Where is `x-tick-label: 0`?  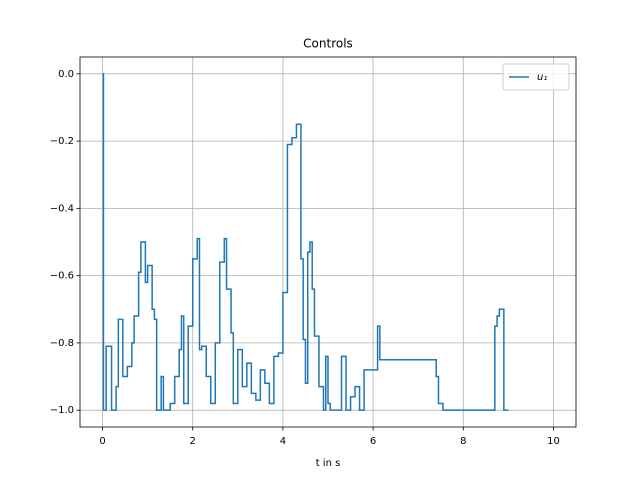
x-tick-label: 0 is located at coordinates (102, 441).